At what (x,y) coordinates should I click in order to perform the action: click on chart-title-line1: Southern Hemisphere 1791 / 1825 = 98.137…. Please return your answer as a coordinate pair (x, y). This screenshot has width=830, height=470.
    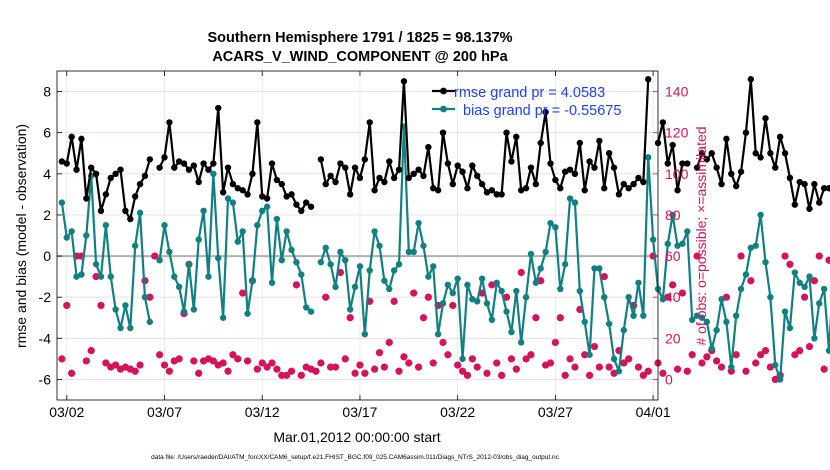
    Looking at the image, I should click on (359, 38).